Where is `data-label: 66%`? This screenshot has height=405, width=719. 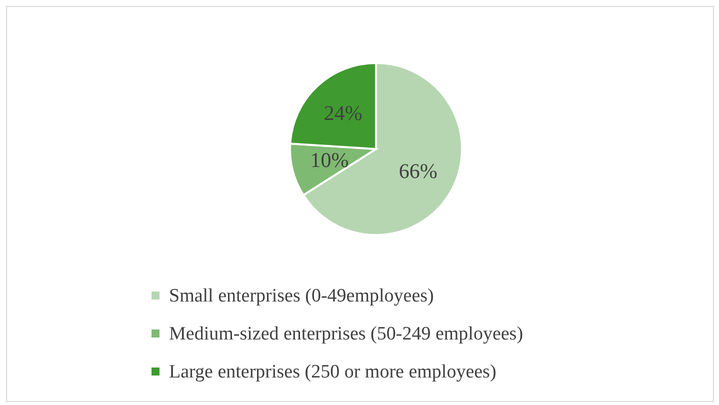 data-label: 66% is located at coordinates (418, 171).